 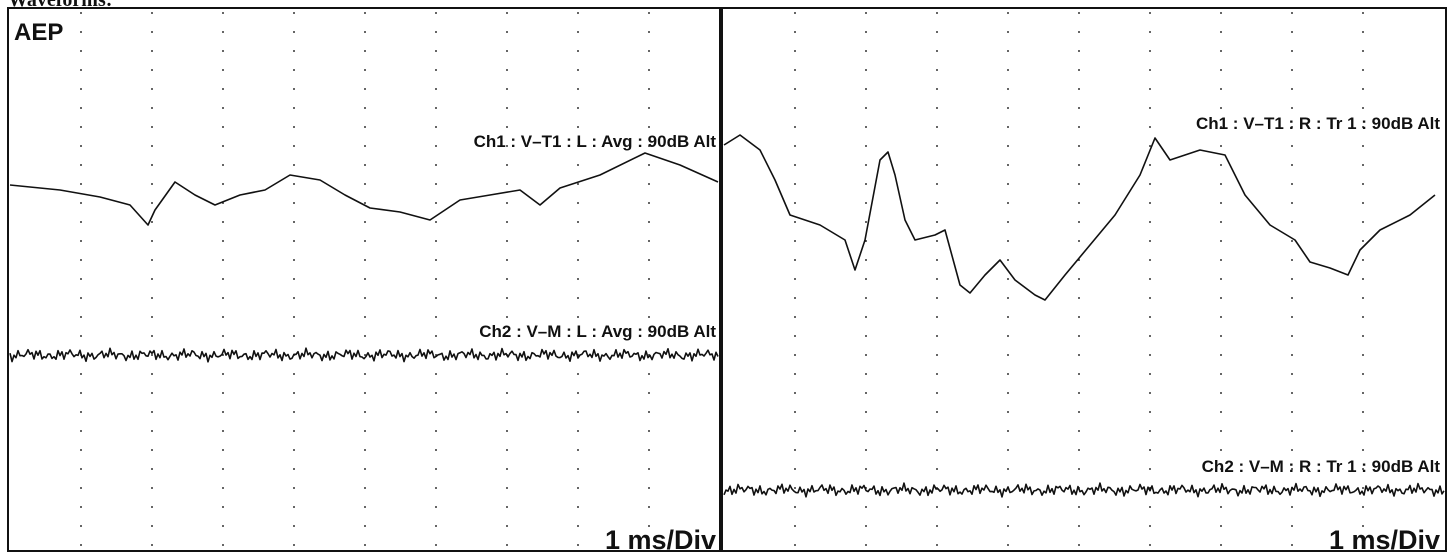 What do you see at coordinates (595, 141) in the screenshot?
I see `ch1-label: Ch1 : V–T1 : L : Avg : 90dB Alt` at bounding box center [595, 141].